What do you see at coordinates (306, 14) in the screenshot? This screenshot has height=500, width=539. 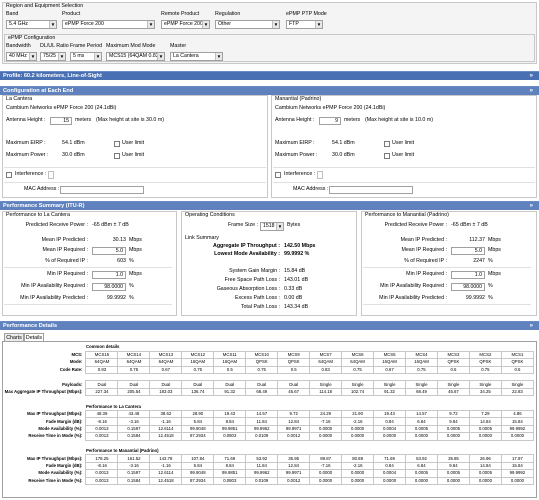 I see `ptp-mode-label: ePMP PTP Mode` at bounding box center [306, 14].